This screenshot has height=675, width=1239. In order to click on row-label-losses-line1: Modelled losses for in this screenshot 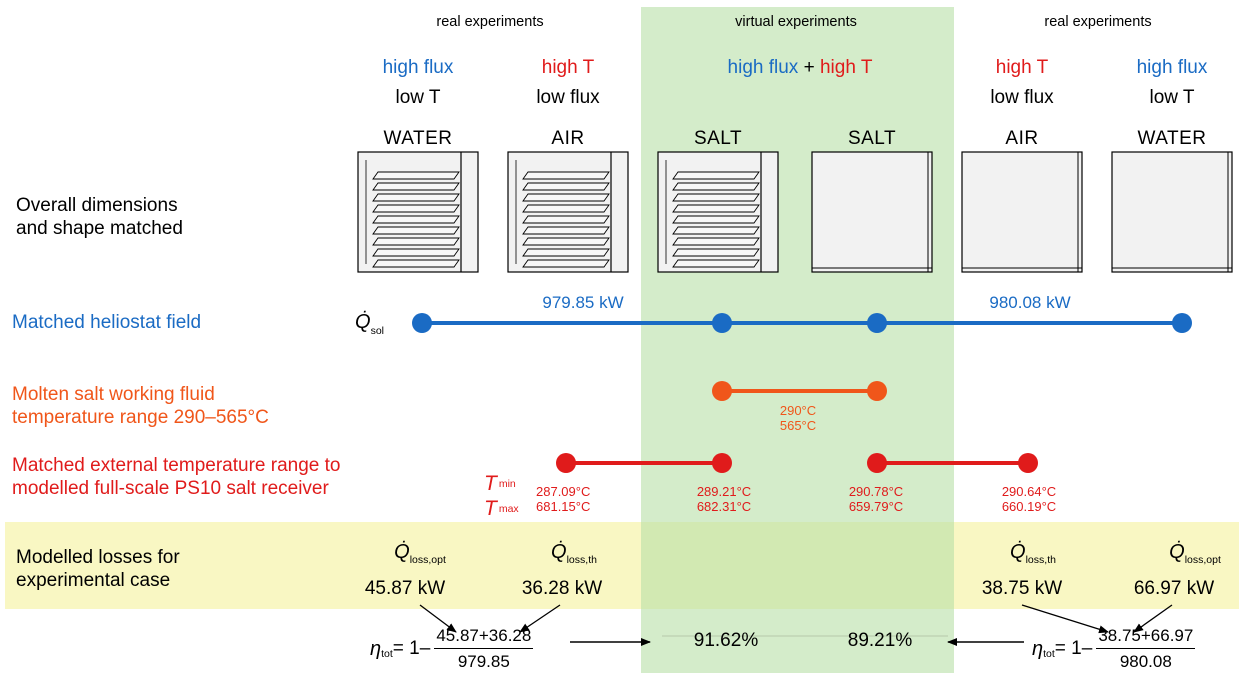, I will do `click(98, 557)`.